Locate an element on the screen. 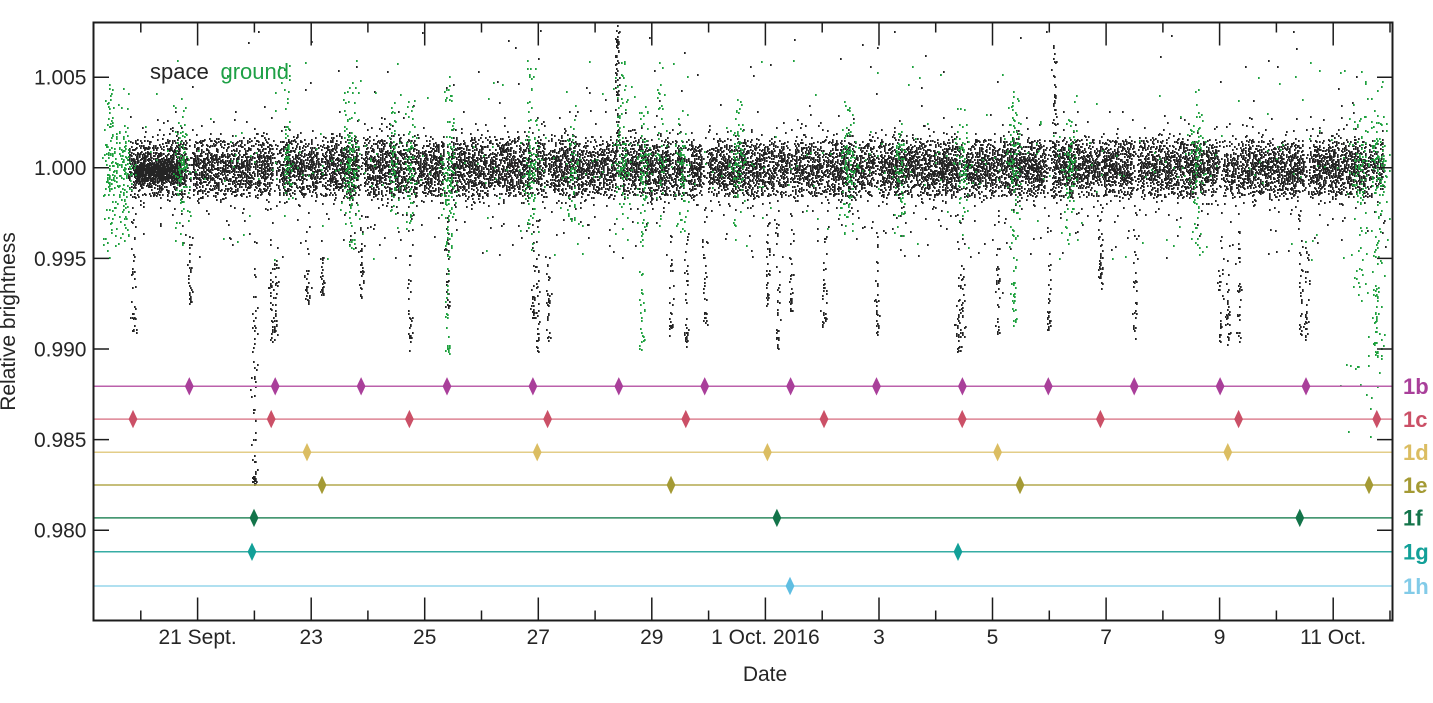 This screenshot has height=703, width=1433. svg-text: Relative brightness is located at coordinates (10, 321).